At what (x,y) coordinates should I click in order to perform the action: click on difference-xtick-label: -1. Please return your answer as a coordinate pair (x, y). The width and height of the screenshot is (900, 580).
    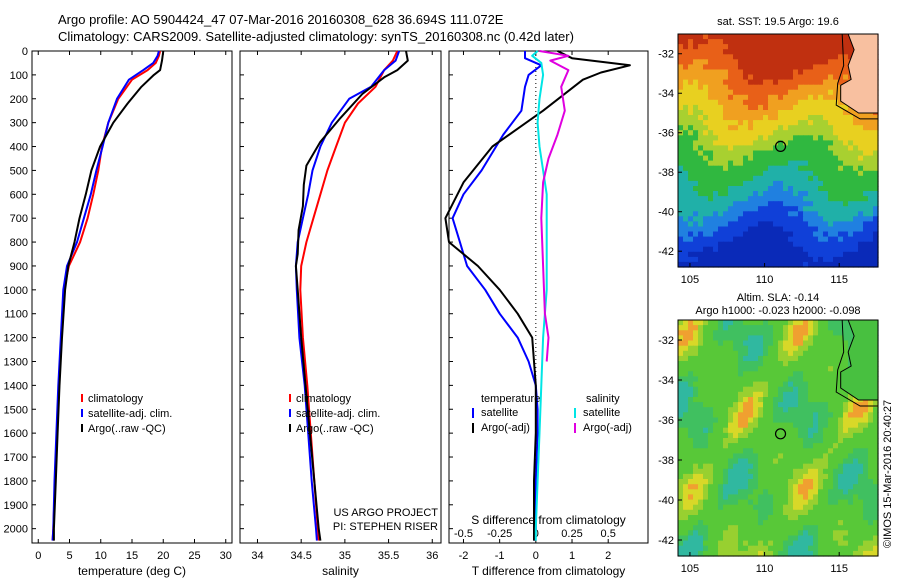
    Looking at the image, I should click on (500, 556).